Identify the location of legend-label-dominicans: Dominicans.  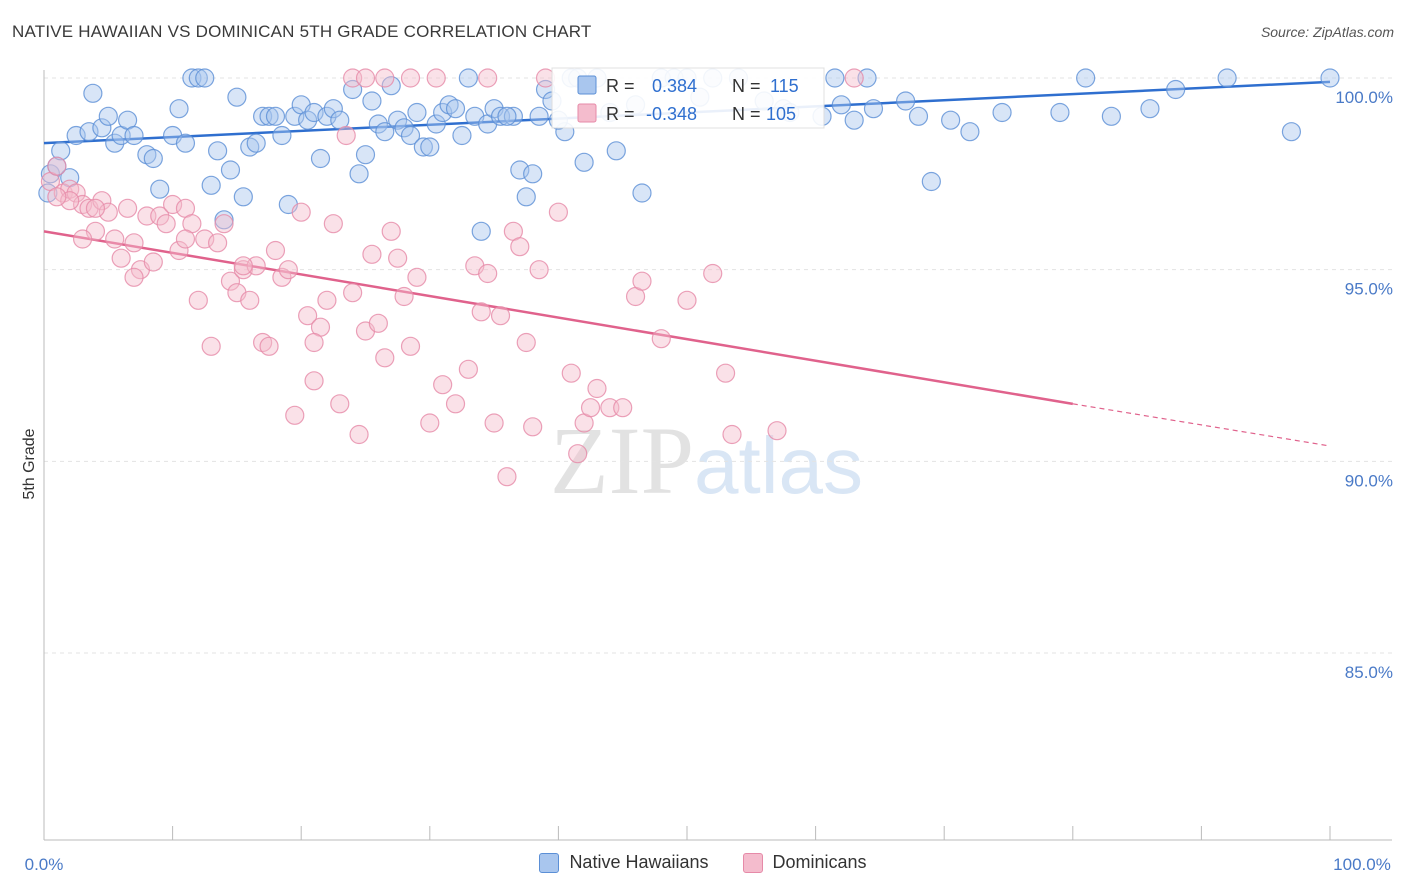
(819, 862).